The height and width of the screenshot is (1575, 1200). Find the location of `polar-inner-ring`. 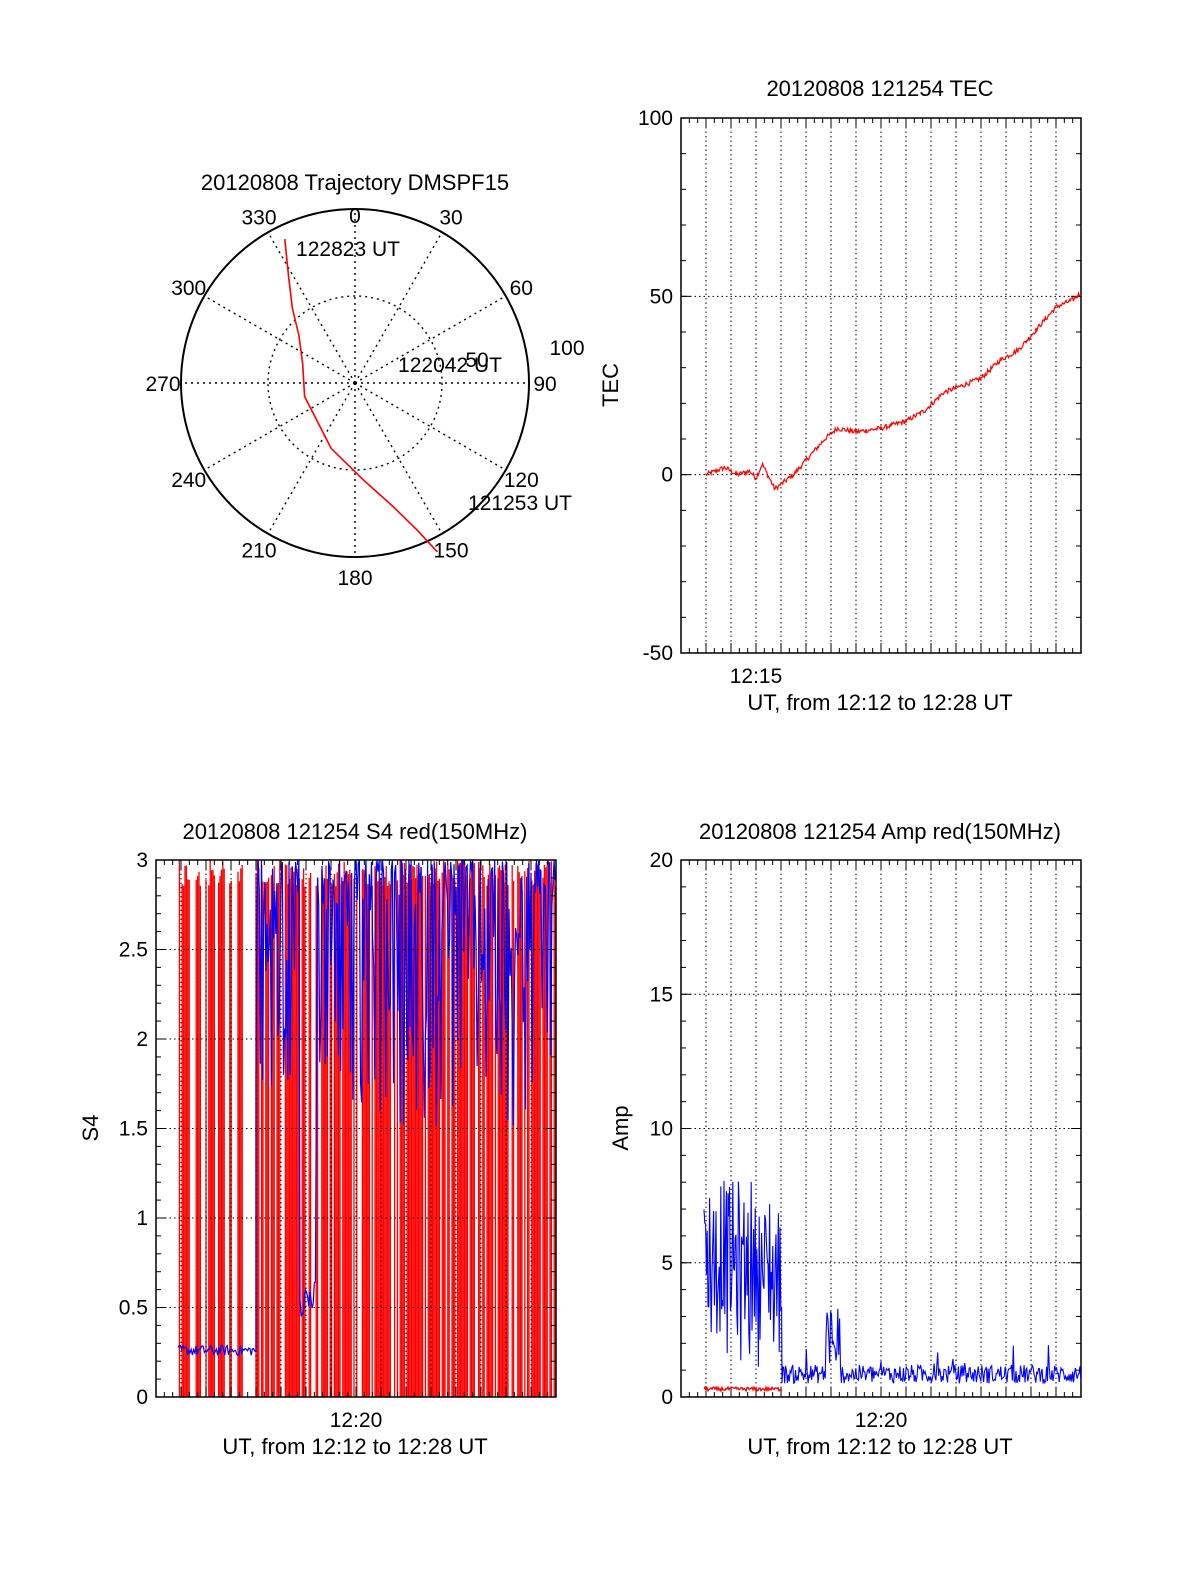

polar-inner-ring is located at coordinates (355, 383).